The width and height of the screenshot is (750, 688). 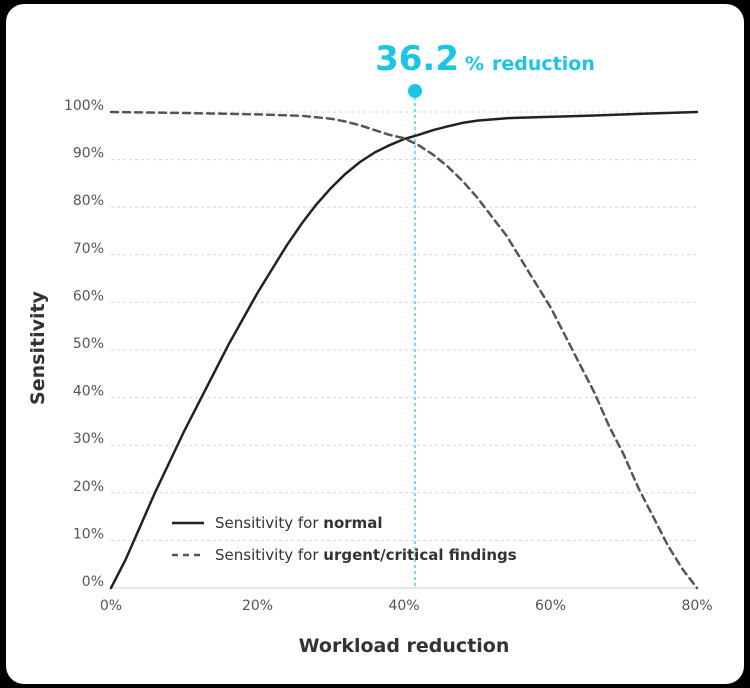 I want to click on annotation-text: reduction, so click(x=543, y=64).